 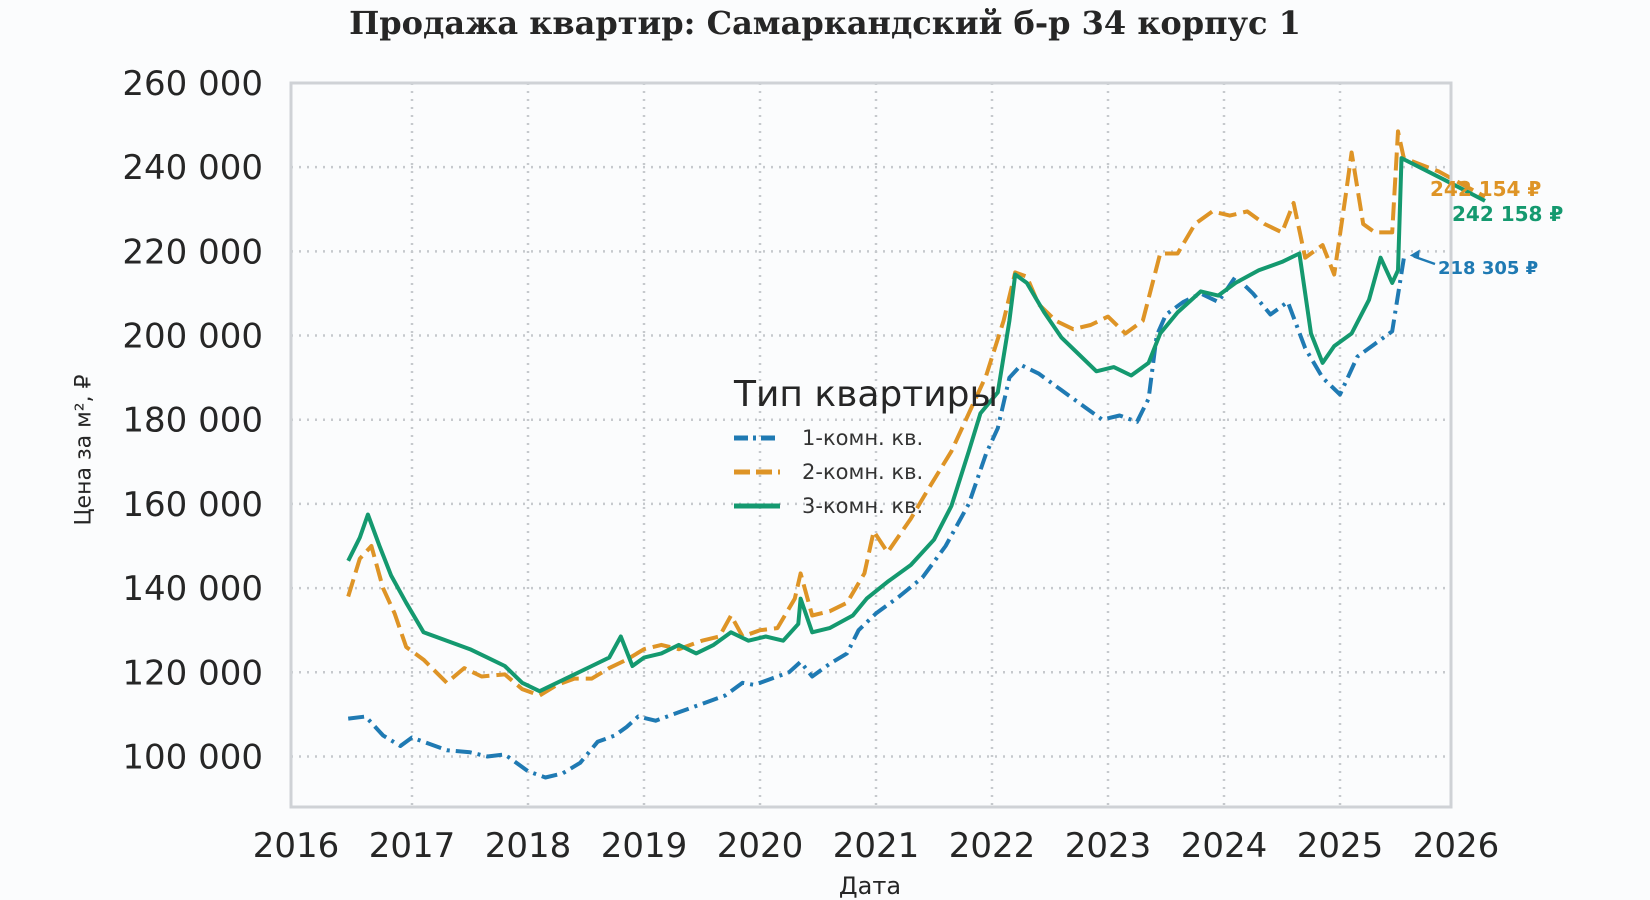 I want to click on y-axis-label: Цена за м², ₽, so click(x=84, y=450).